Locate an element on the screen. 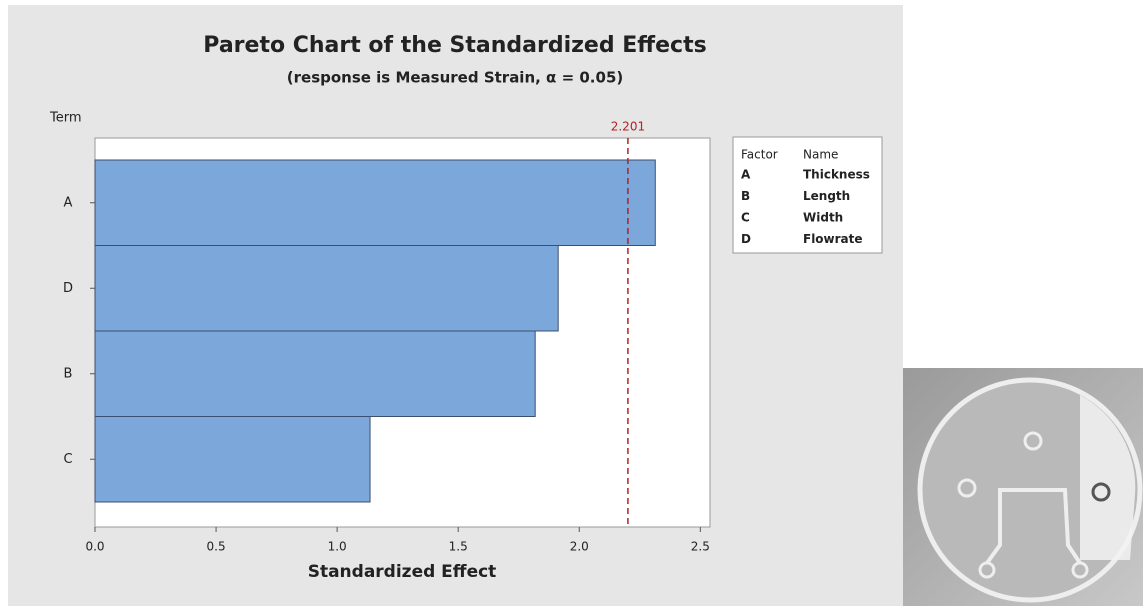 The width and height of the screenshot is (1143, 610). x-tick-label: 0.5 is located at coordinates (216, 547).